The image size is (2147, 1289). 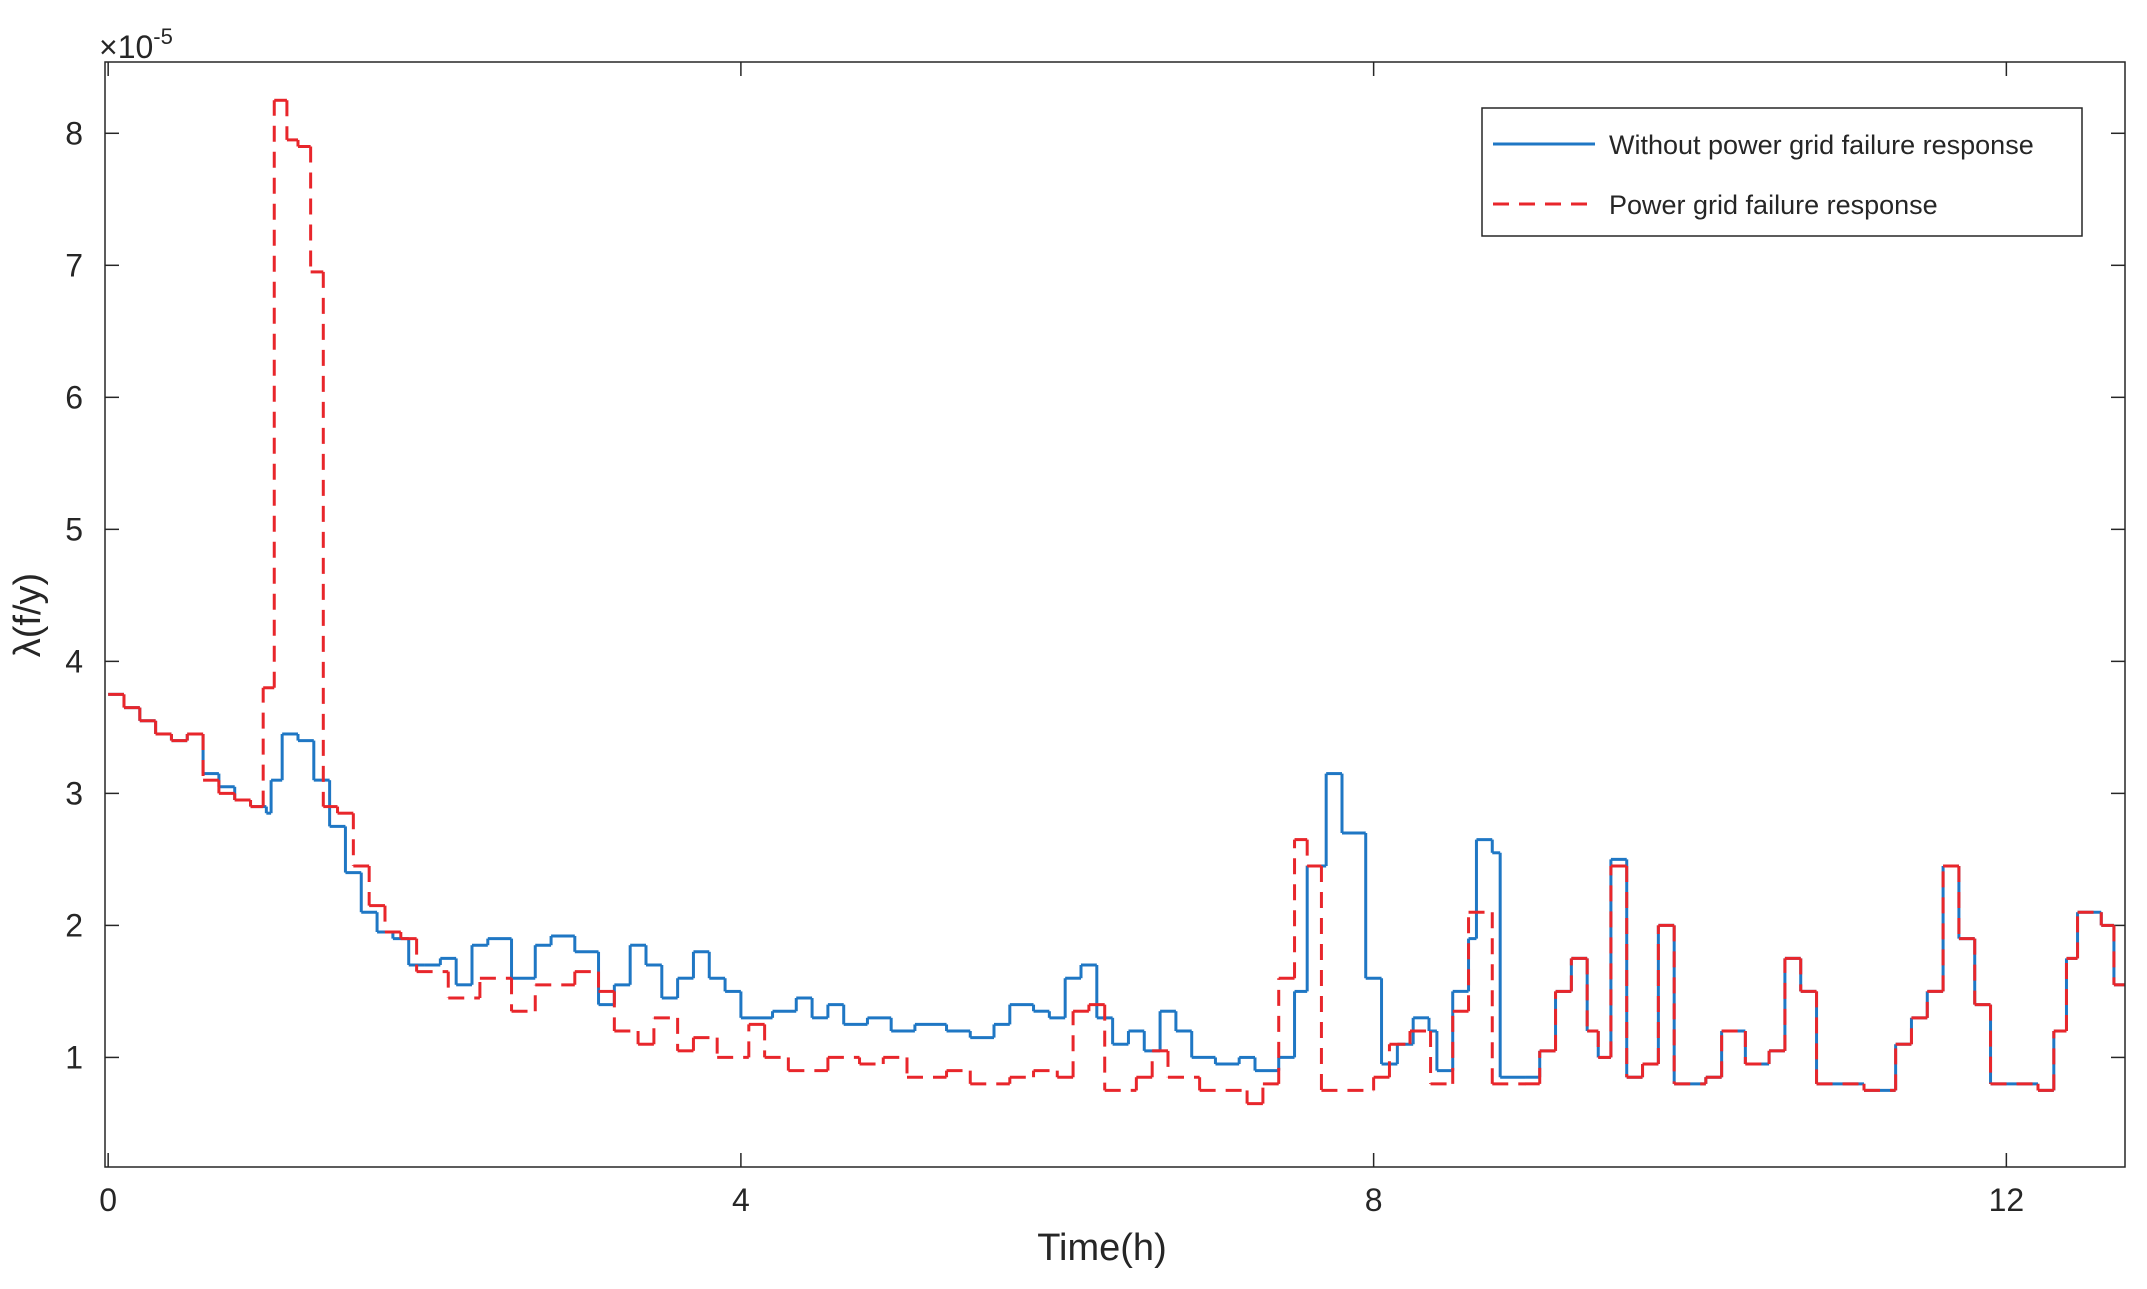 What do you see at coordinates (74, 133) in the screenshot?
I see `y-tick-label: 8` at bounding box center [74, 133].